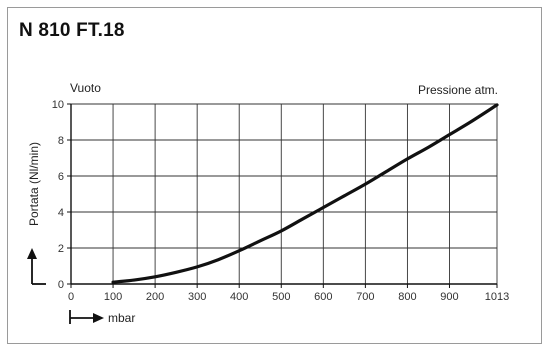 The height and width of the screenshot is (351, 550). What do you see at coordinates (365, 297) in the screenshot?
I see `x-tick-label: 700` at bounding box center [365, 297].